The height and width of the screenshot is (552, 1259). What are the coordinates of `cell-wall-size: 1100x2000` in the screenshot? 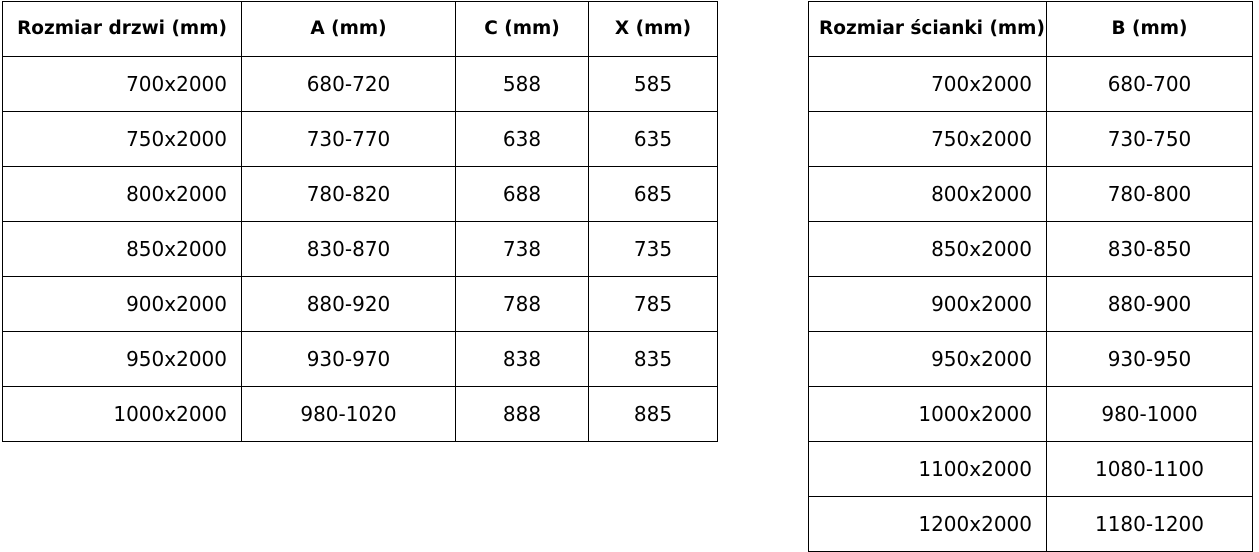 It's located at (927, 469).